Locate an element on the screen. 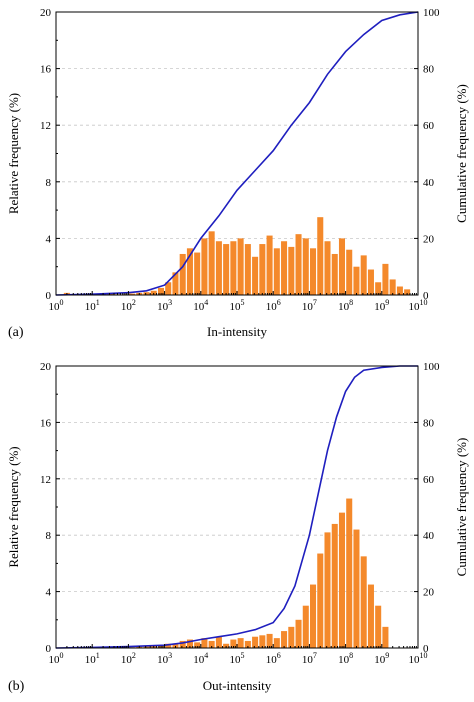 Image resolution: width=474 pixels, height=702 pixels. panel-a-ytick-right-label: 40 is located at coordinates (429, 183).